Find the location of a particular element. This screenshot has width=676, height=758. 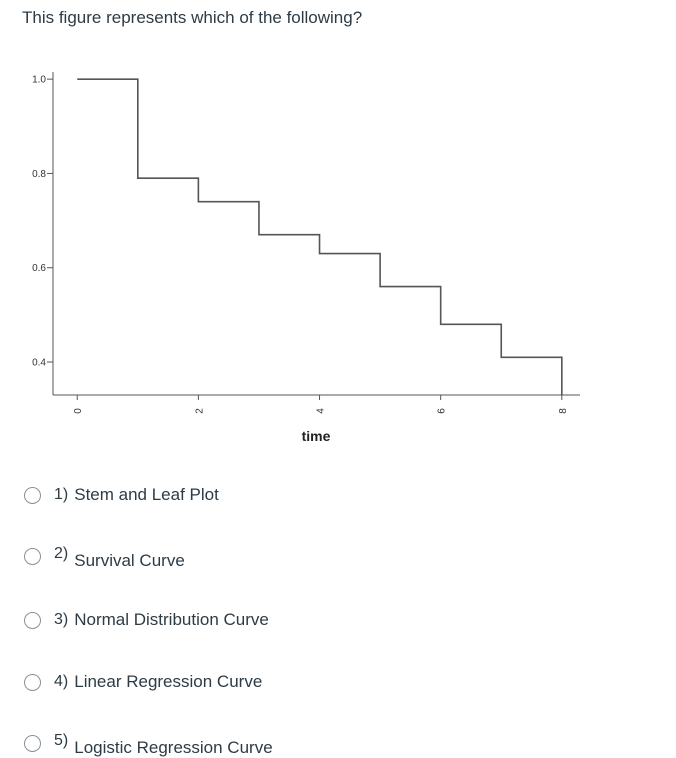

option-label: Survival Curve is located at coordinates (129, 560).